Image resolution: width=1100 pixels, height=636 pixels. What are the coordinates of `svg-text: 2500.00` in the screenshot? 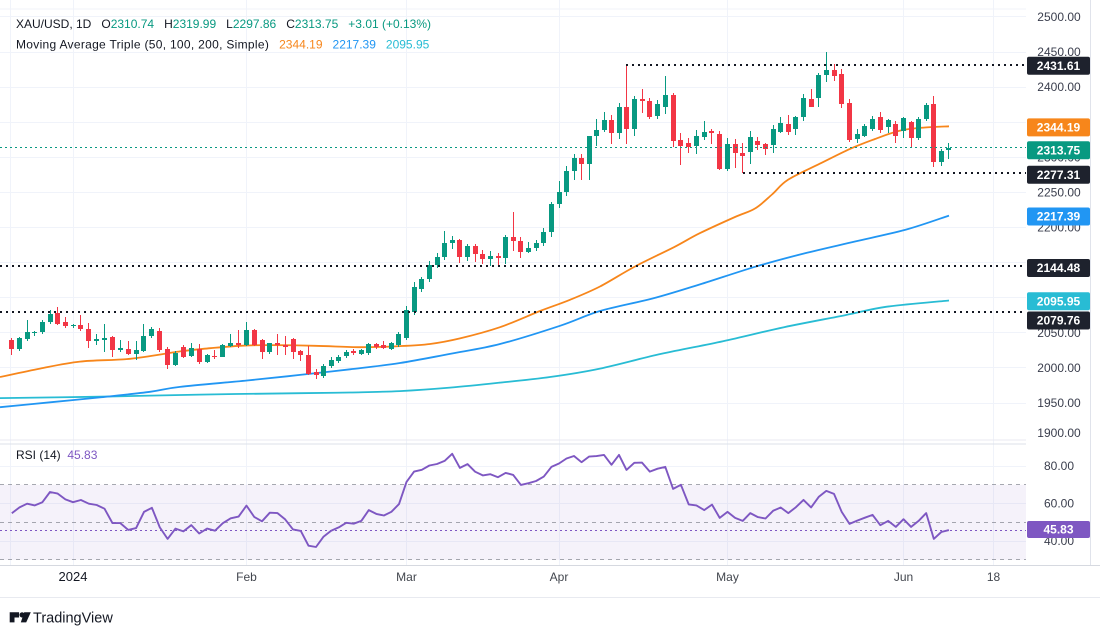 It's located at (1059, 17).